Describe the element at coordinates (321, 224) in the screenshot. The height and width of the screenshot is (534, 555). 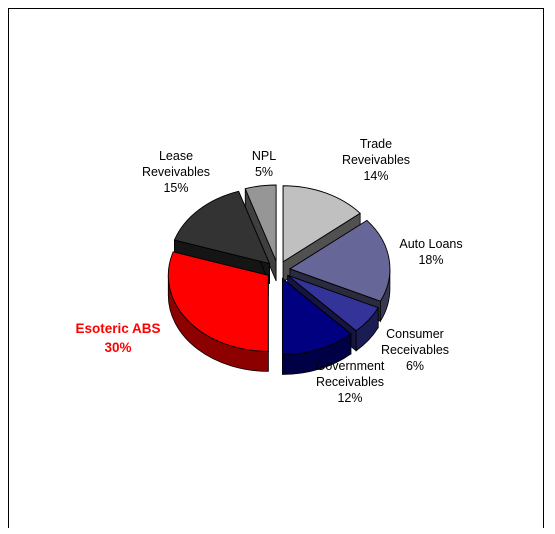
I see `pie-slice-trade-reveivables` at that location.